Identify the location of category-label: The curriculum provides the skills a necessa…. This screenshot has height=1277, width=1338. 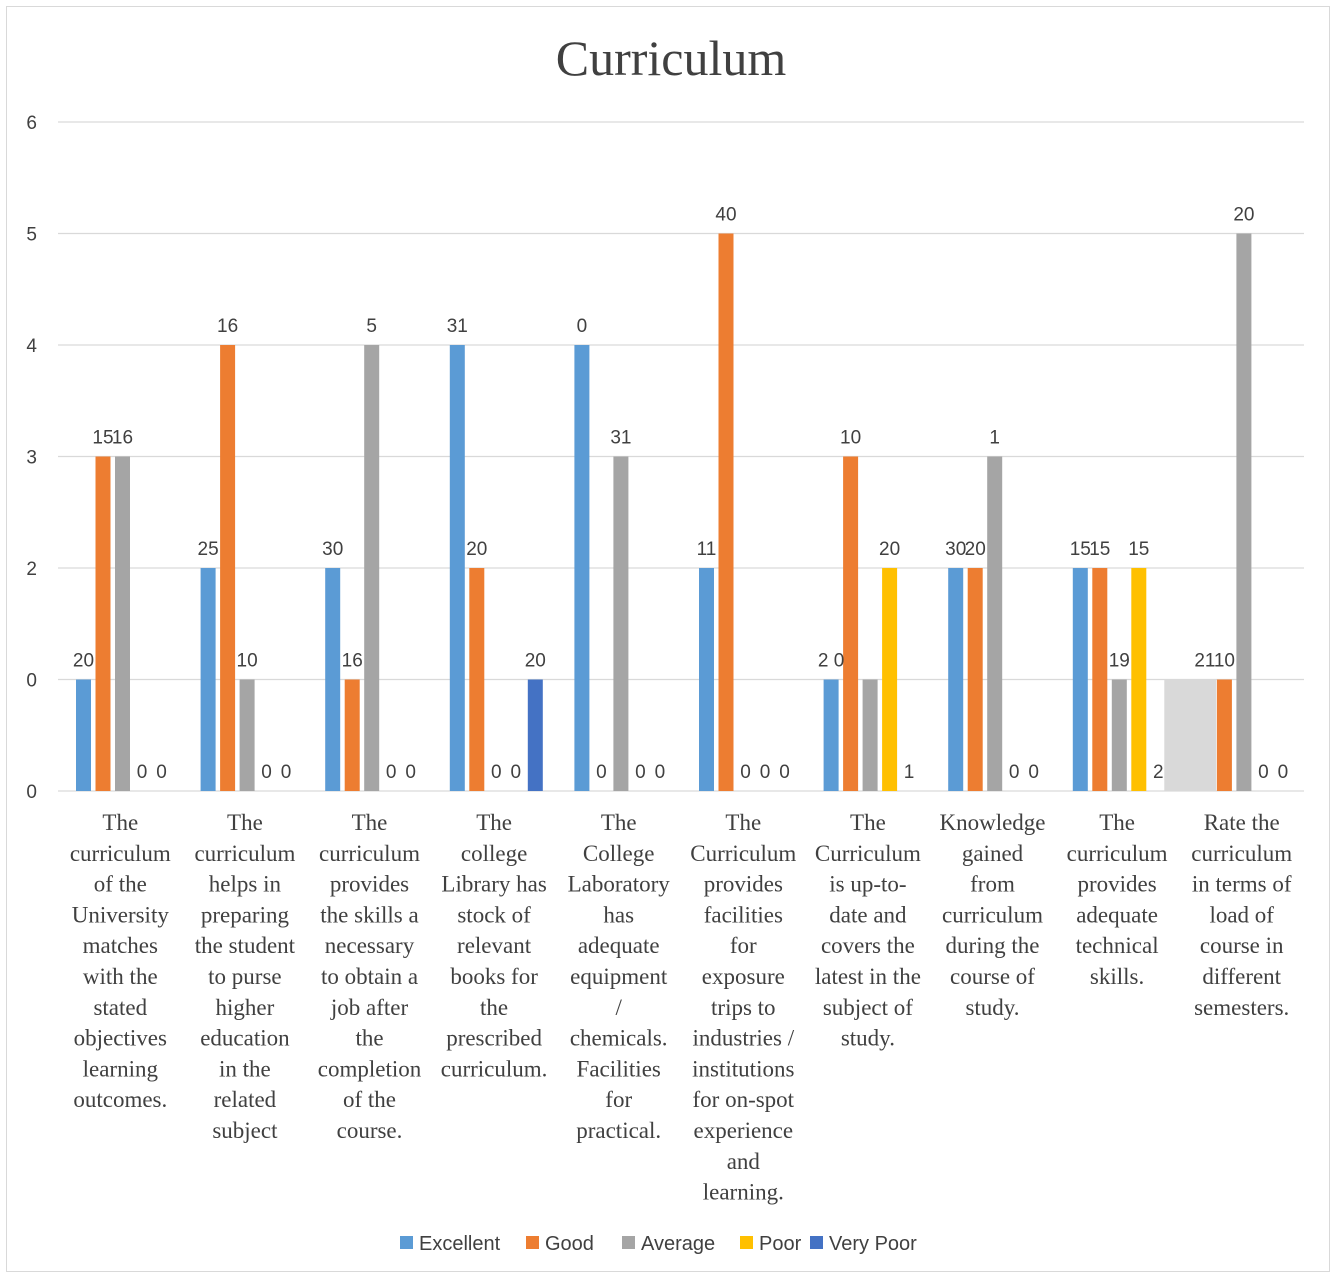
(370, 976).